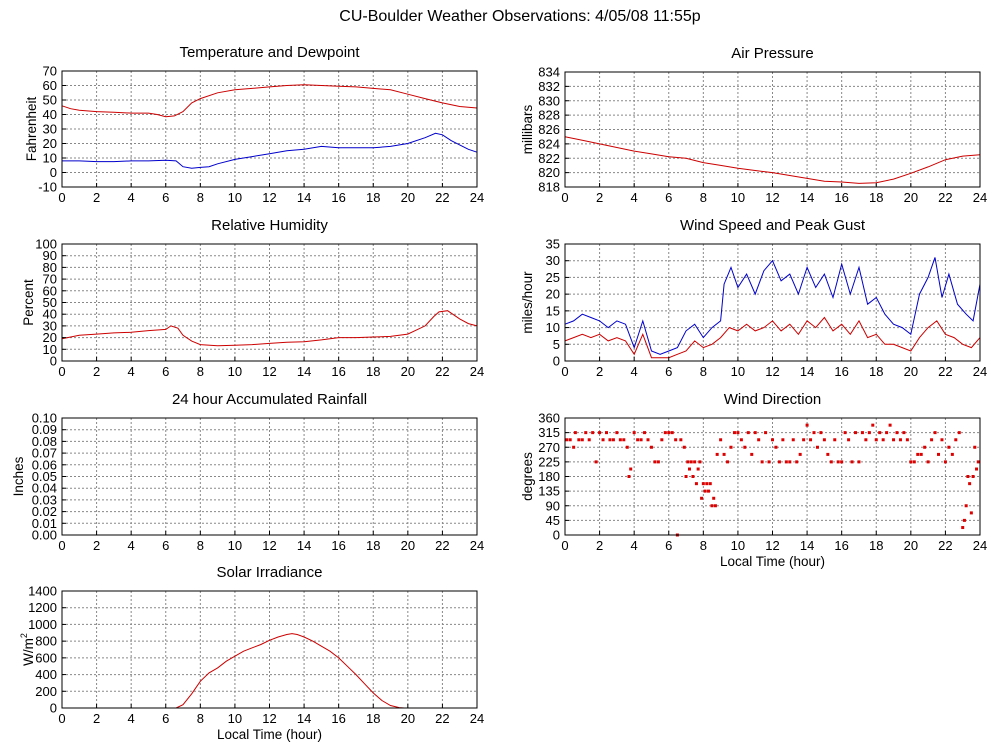 The height and width of the screenshot is (750, 1000). Describe the element at coordinates (477, 197) in the screenshot. I see `temperature-xtick-label: 24` at that location.